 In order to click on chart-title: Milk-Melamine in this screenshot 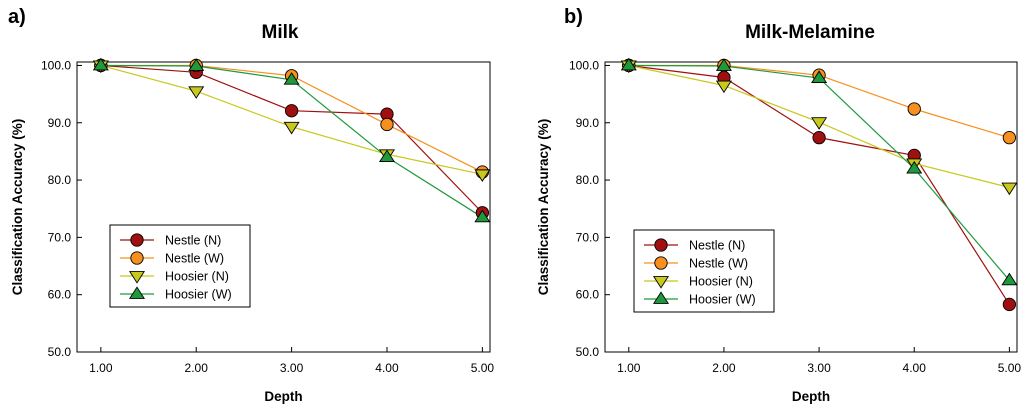, I will do `click(810, 32)`.